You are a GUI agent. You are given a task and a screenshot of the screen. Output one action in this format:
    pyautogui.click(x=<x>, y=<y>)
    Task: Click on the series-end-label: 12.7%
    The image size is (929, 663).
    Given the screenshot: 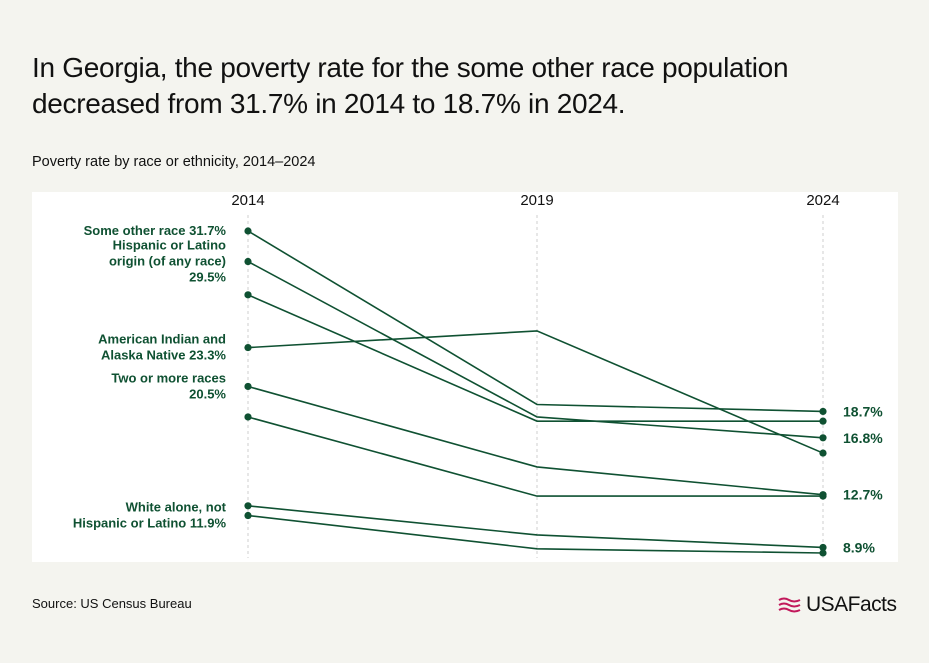 What is the action you would take?
    pyautogui.click(x=863, y=495)
    